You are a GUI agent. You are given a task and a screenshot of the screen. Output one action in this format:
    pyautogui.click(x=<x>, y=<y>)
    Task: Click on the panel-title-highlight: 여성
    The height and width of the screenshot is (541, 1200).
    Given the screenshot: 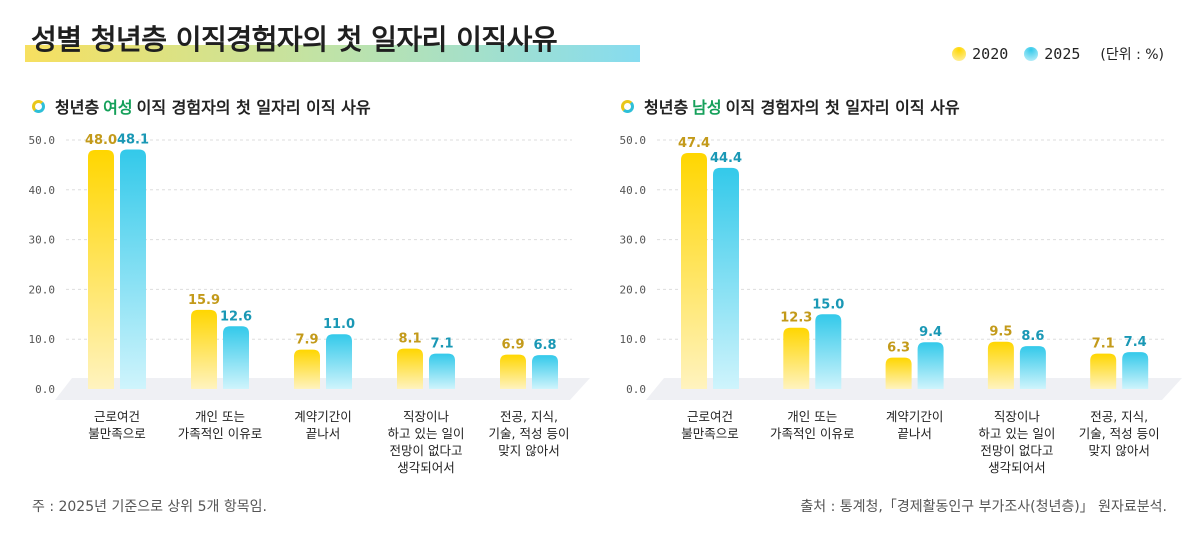 What is the action you would take?
    pyautogui.click(x=118, y=107)
    